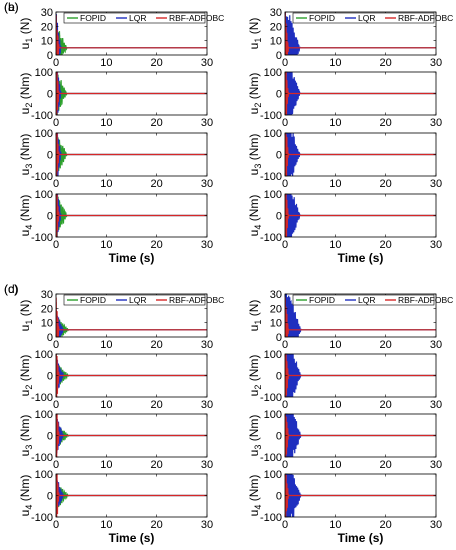 This screenshot has height=550, width=456. I want to click on panel-label: (c), so click(11, 289).